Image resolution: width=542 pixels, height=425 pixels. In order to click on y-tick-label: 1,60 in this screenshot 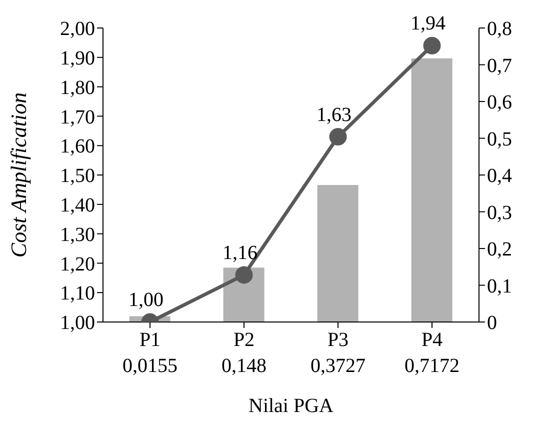, I will do `click(77, 147)`.